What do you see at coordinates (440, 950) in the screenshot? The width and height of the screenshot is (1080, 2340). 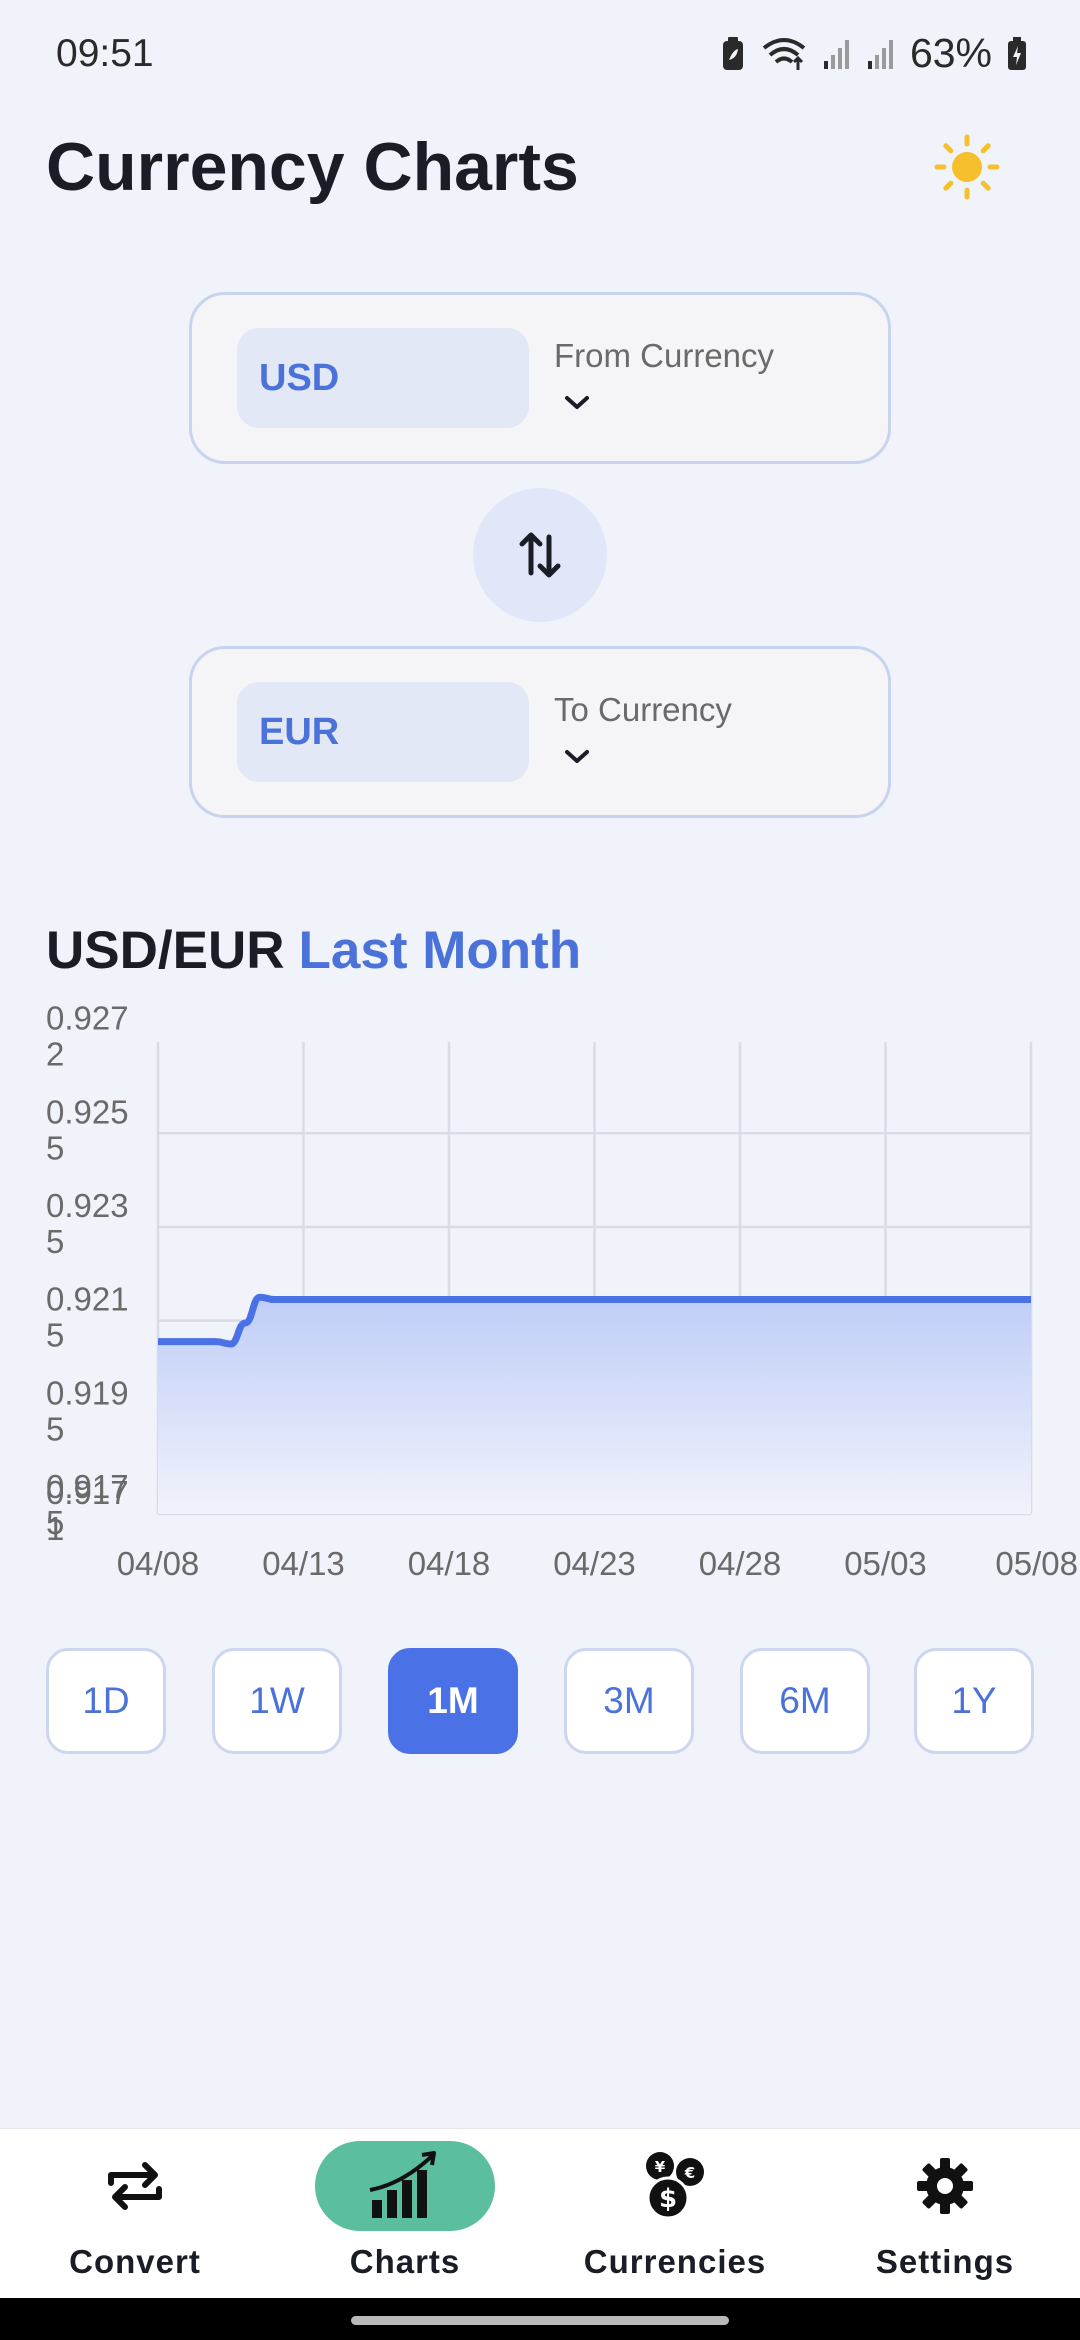 I see `chart-period: Last Month` at bounding box center [440, 950].